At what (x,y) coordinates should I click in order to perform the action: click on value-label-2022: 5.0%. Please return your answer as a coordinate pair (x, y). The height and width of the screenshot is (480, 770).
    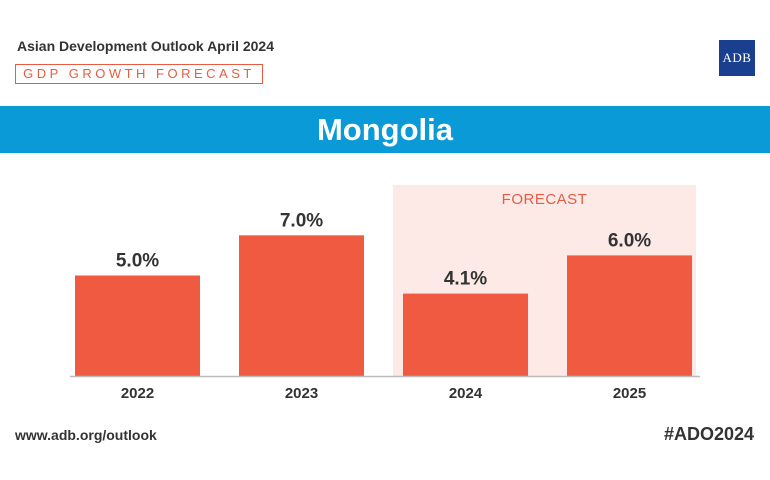
    Looking at the image, I should click on (137, 261).